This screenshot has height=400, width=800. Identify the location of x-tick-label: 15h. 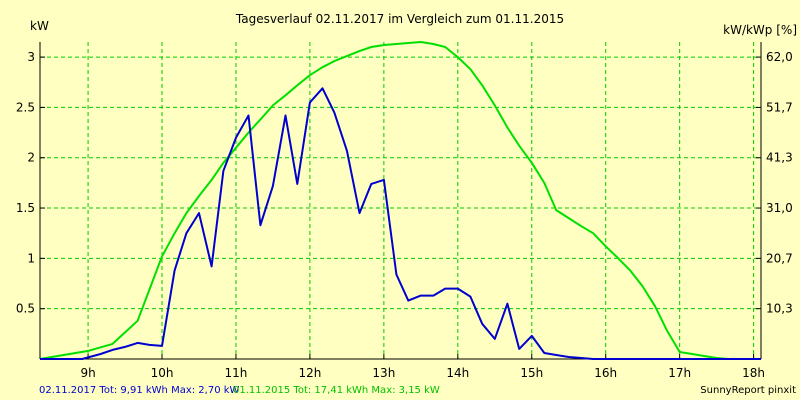
(531, 373).